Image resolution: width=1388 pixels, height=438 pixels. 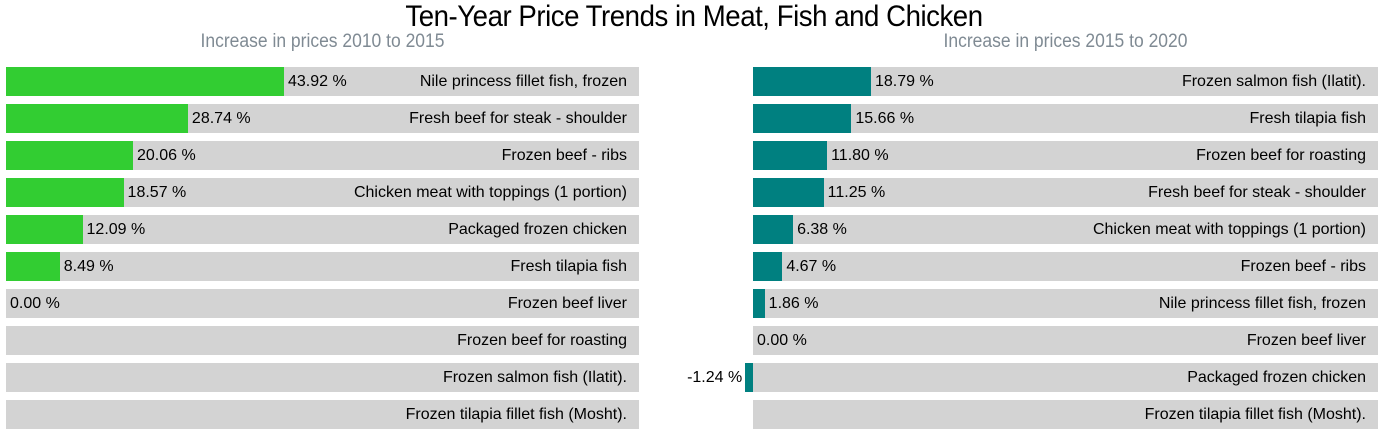 I want to click on data-label: -1.24 %, so click(x=715, y=377).